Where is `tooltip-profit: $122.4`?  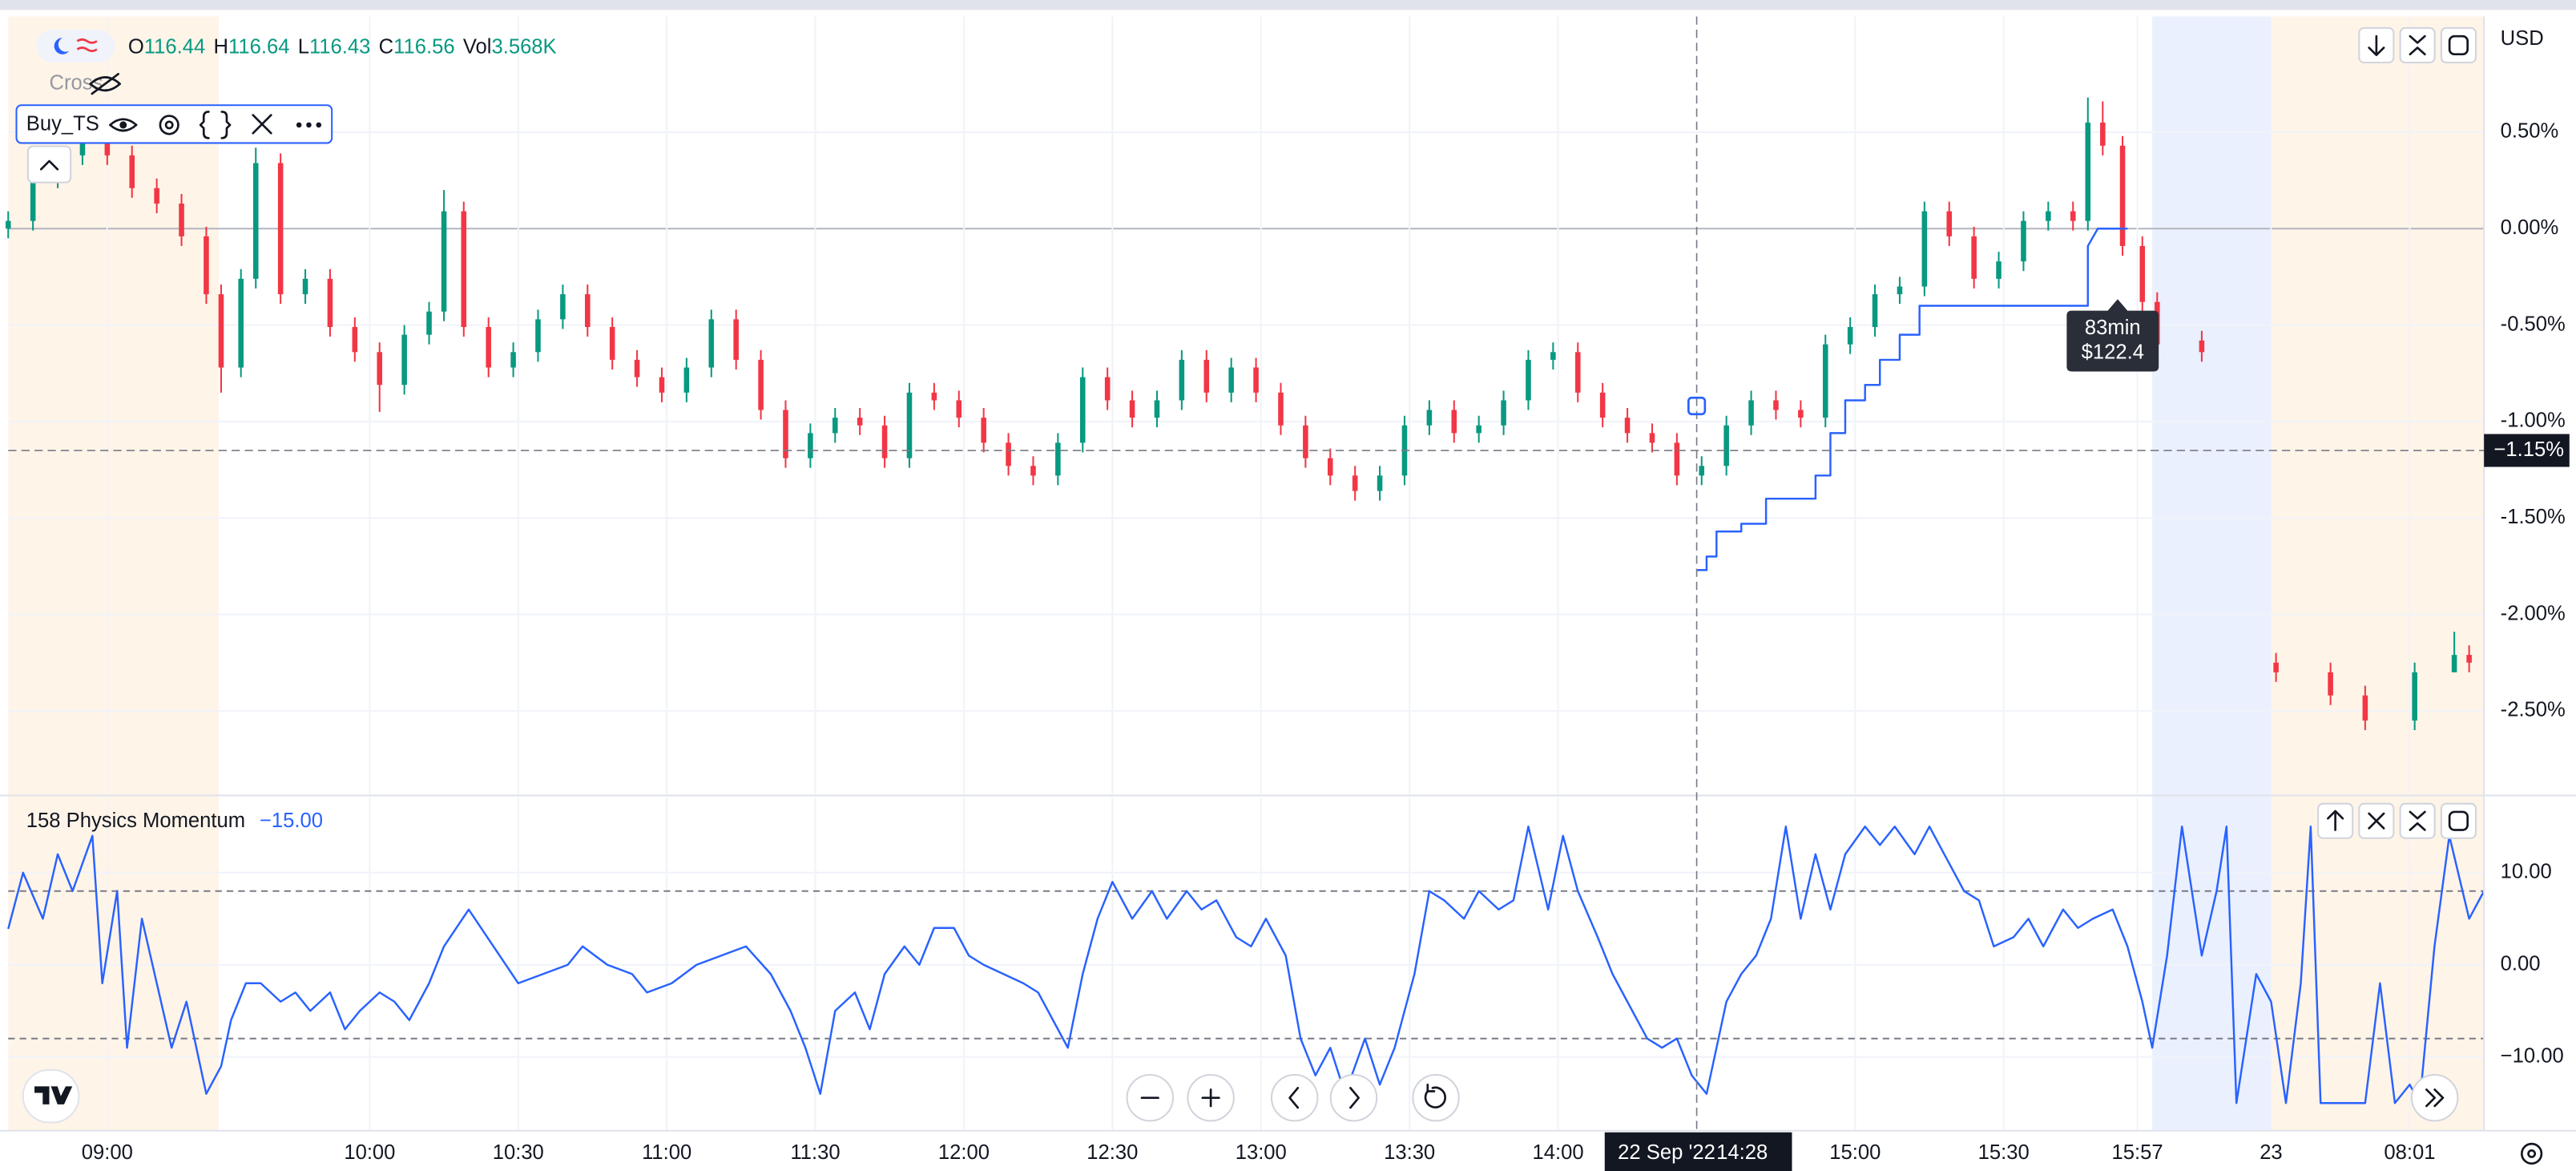
tooltip-profit: $122.4 is located at coordinates (2113, 352).